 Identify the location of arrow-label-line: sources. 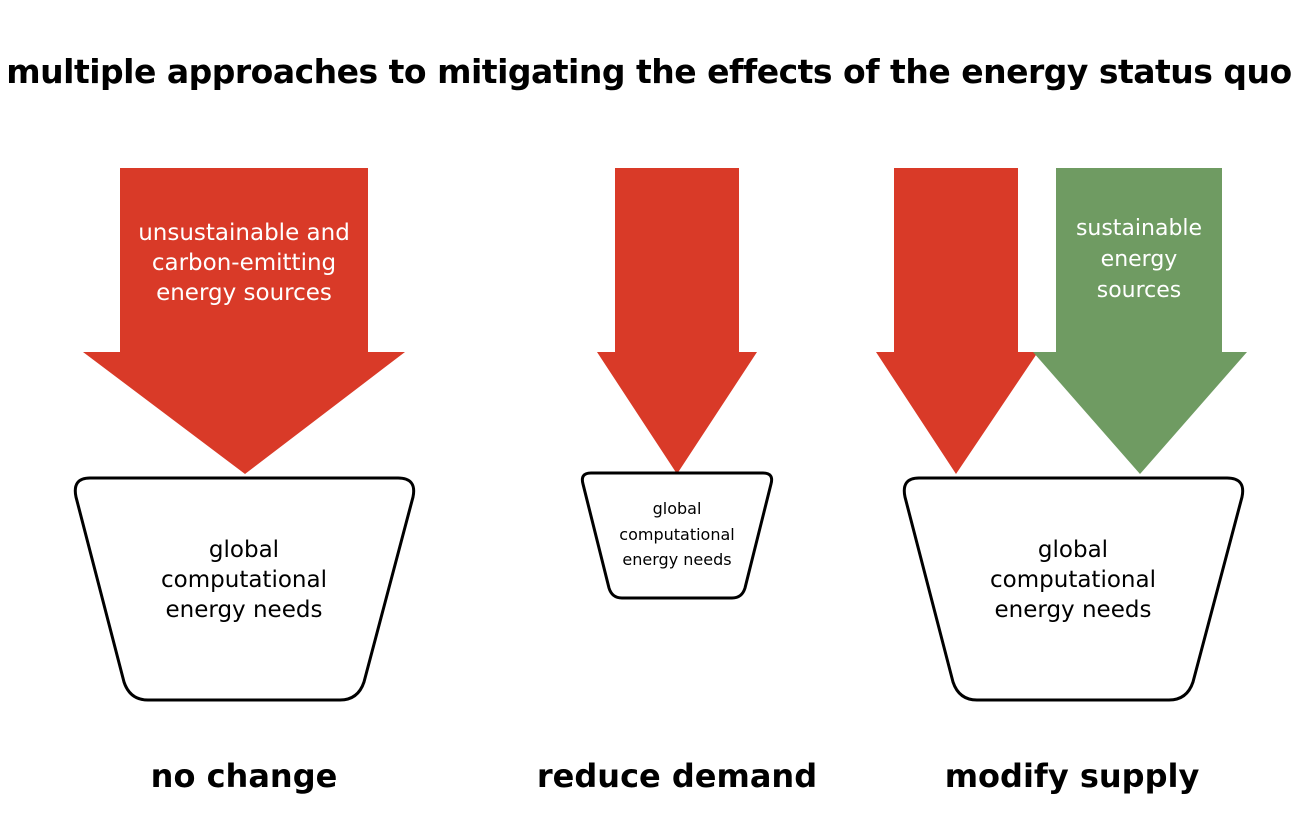
(1139, 290).